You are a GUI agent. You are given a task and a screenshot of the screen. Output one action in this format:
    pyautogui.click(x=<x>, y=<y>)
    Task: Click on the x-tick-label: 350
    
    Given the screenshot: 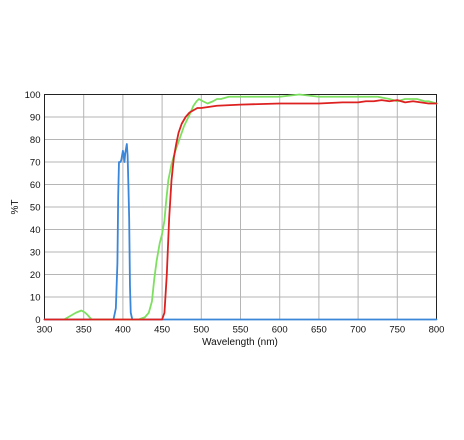 What is the action you would take?
    pyautogui.click(x=84, y=330)
    